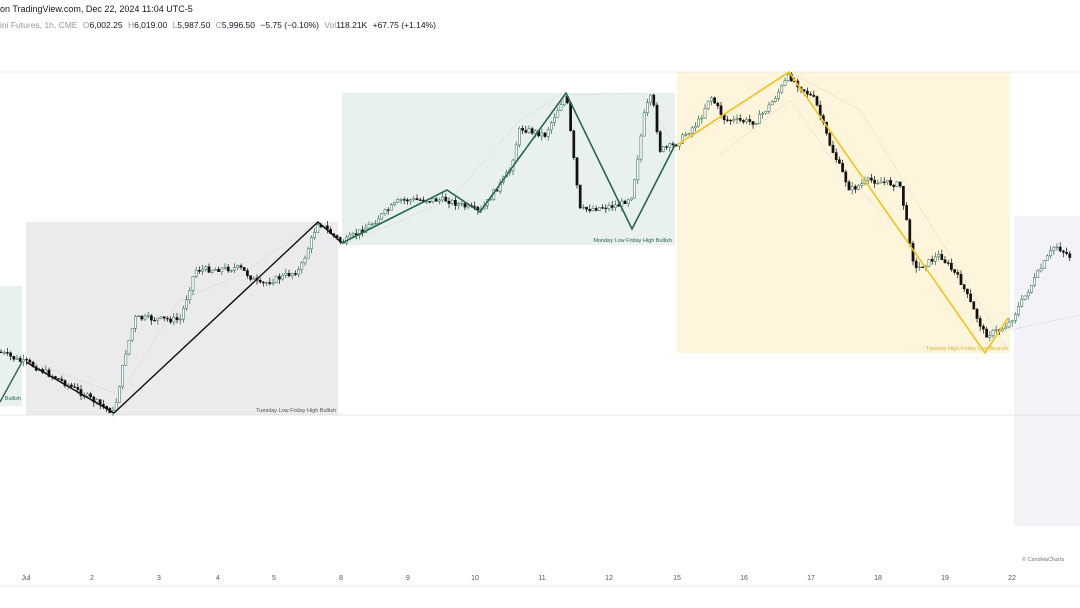 The height and width of the screenshot is (608, 1080). What do you see at coordinates (330, 25) in the screenshot?
I see `volume-key: Vol` at bounding box center [330, 25].